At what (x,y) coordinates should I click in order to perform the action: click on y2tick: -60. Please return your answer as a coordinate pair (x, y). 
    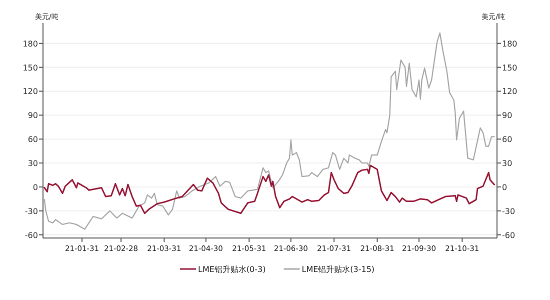
    Looking at the image, I should click on (509, 235).